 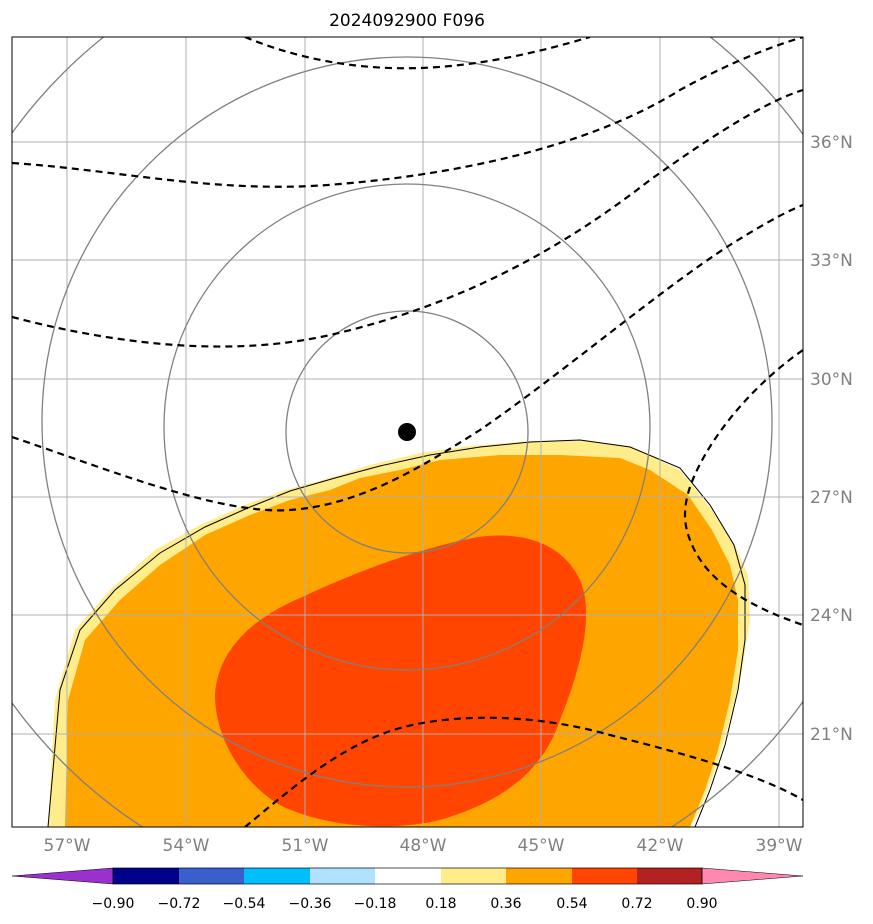 I want to click on colorbar-label: −0.90, so click(x=113, y=904).